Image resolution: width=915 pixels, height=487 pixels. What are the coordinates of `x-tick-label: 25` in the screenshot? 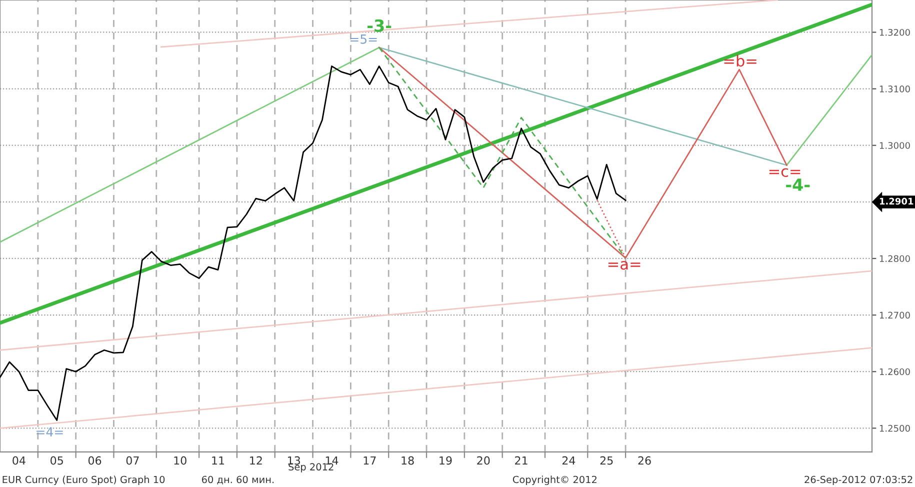 It's located at (606, 460).